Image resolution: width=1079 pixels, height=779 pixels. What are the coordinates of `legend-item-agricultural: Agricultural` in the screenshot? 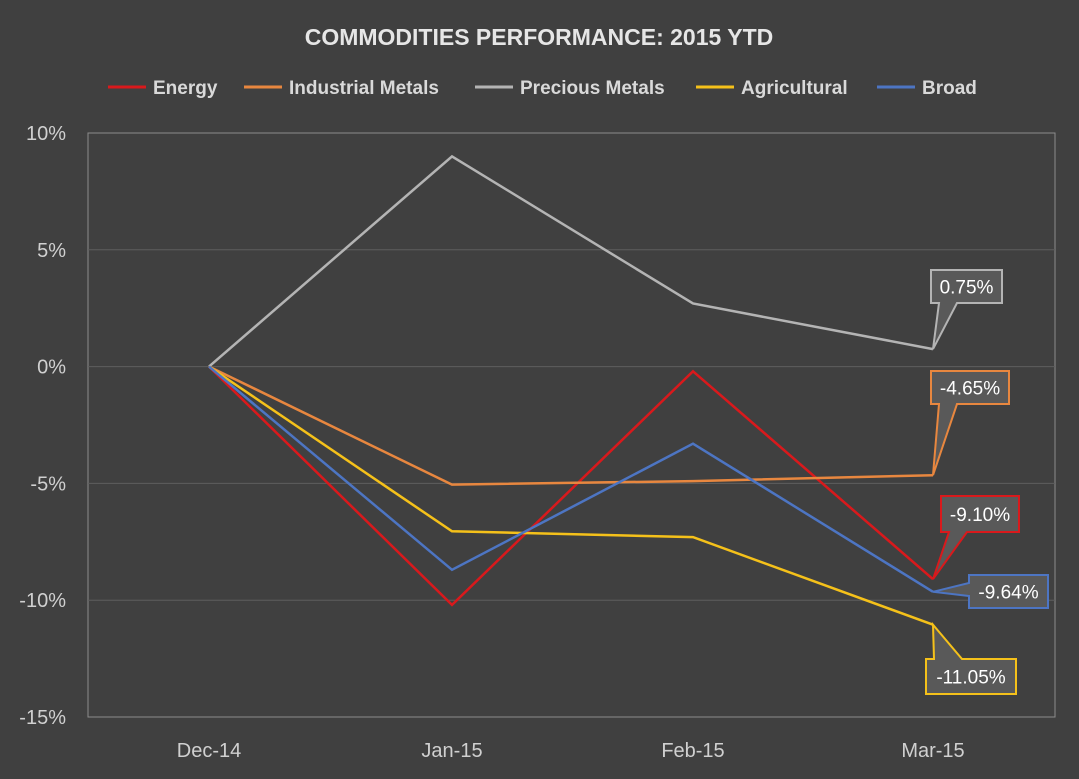 It's located at (772, 88).